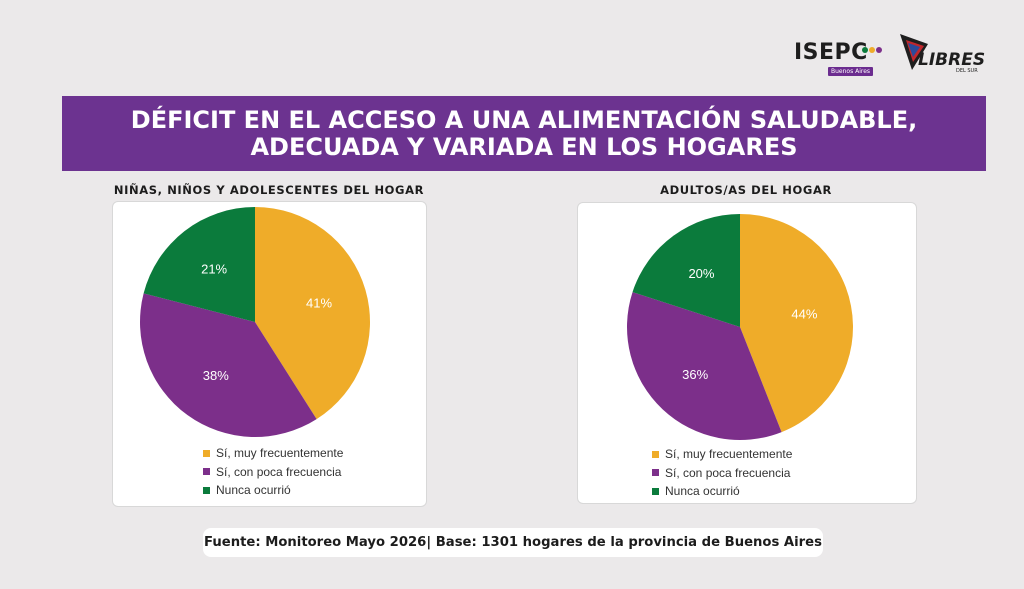 The image size is (1024, 589). What do you see at coordinates (851, 71) in the screenshot?
I see `isepc-logo-subtext: Buenos Aires` at bounding box center [851, 71].